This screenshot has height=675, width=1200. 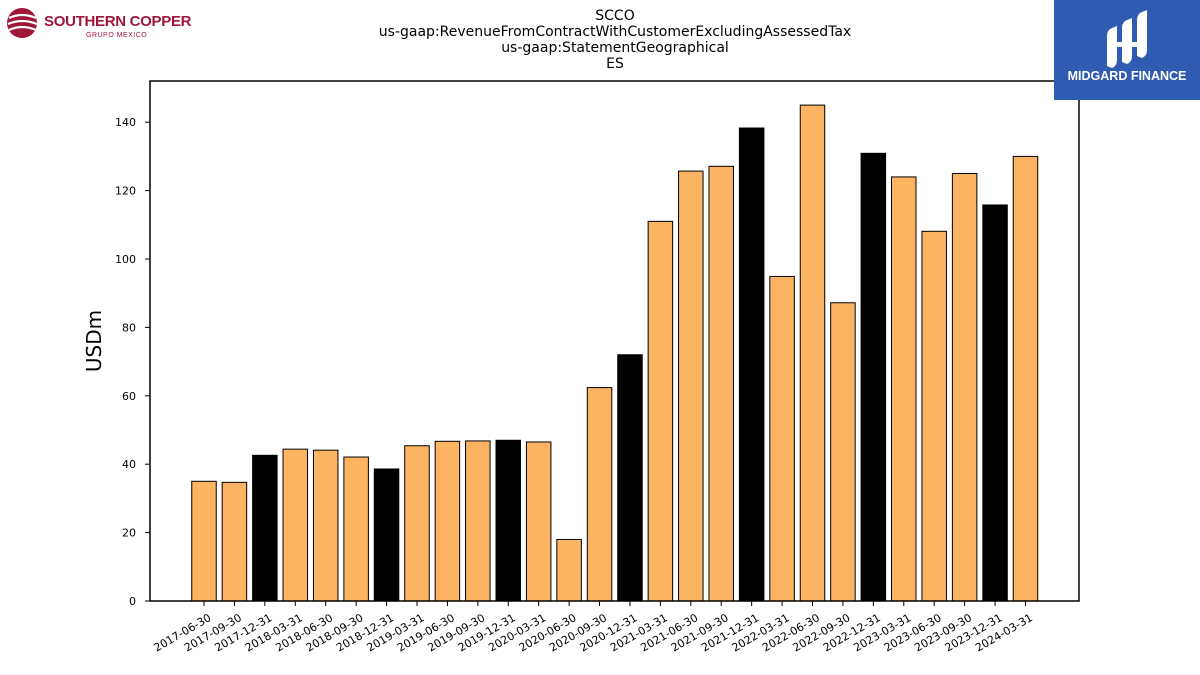 What do you see at coordinates (117, 35) in the screenshot?
I see `southern-copper-subtitle: GRUPO MEXICO` at bounding box center [117, 35].